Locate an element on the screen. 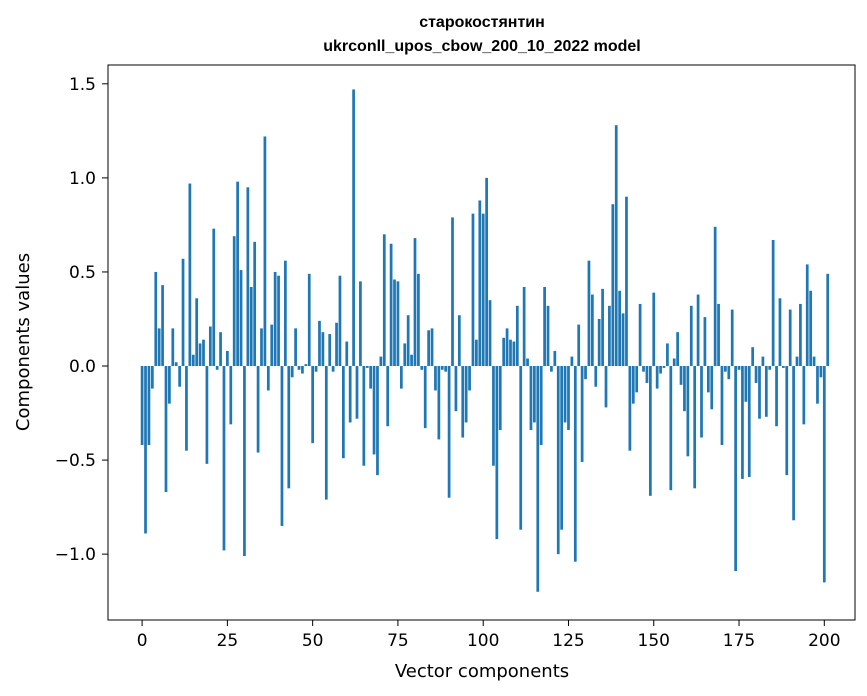 The height and width of the screenshot is (696, 867). y-axis-ticks: −1.0 −0.5 0.0 0.5 1.0 1.5 is located at coordinates (81, 320).